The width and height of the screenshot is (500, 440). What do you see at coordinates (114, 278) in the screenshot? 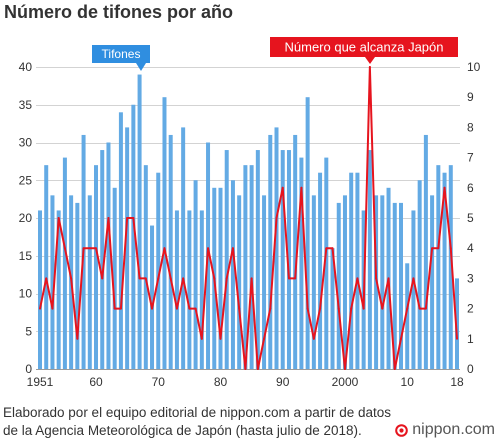
I see `typhoon-bar-1963` at bounding box center [114, 278].